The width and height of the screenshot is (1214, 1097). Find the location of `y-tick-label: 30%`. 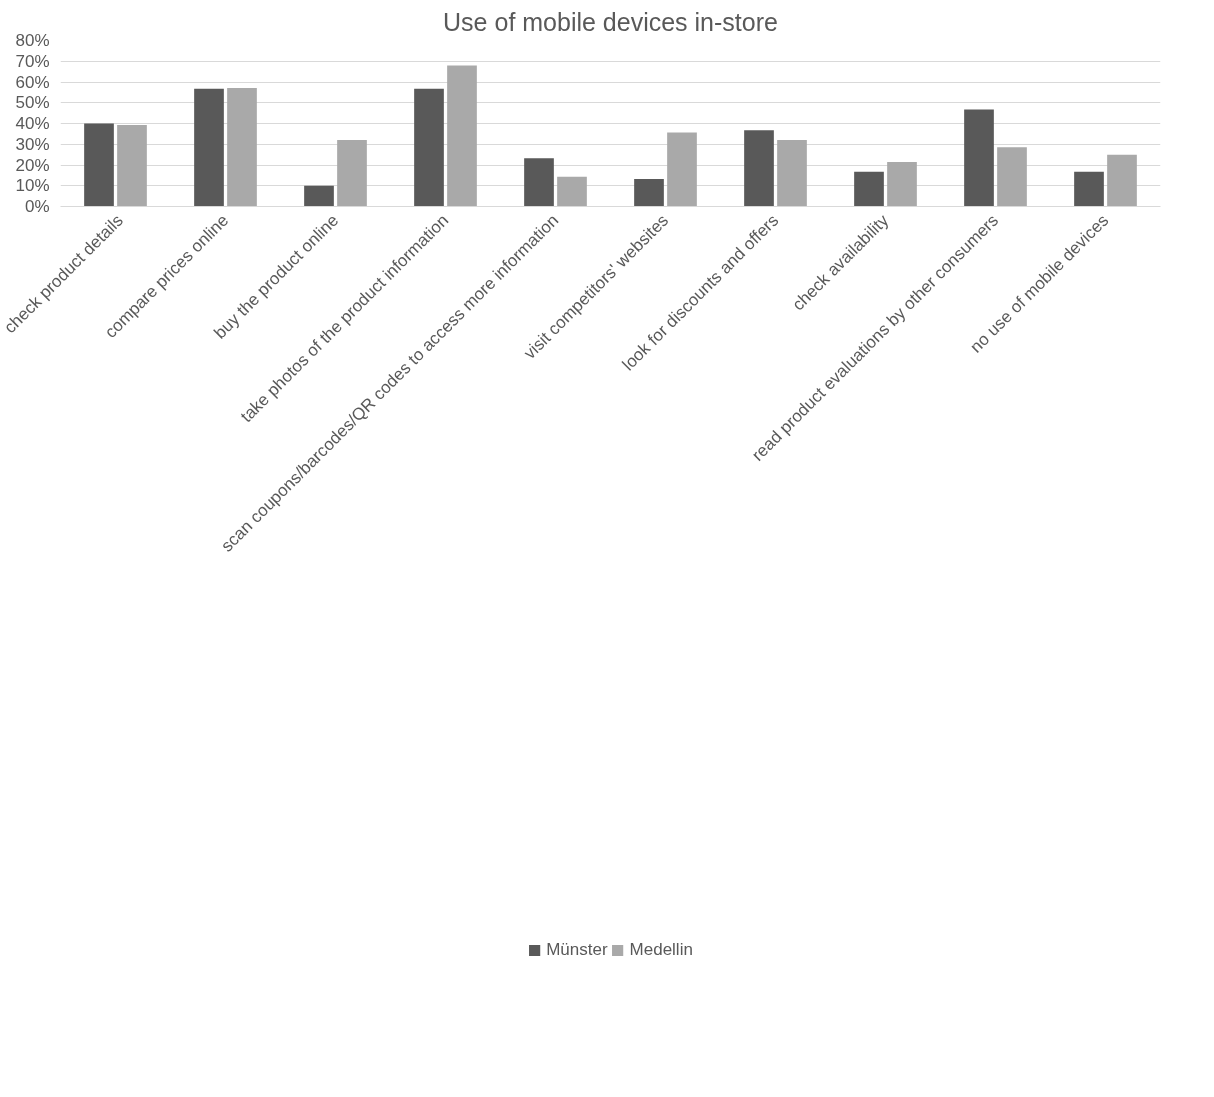

y-tick-label: 30% is located at coordinates (32, 144).